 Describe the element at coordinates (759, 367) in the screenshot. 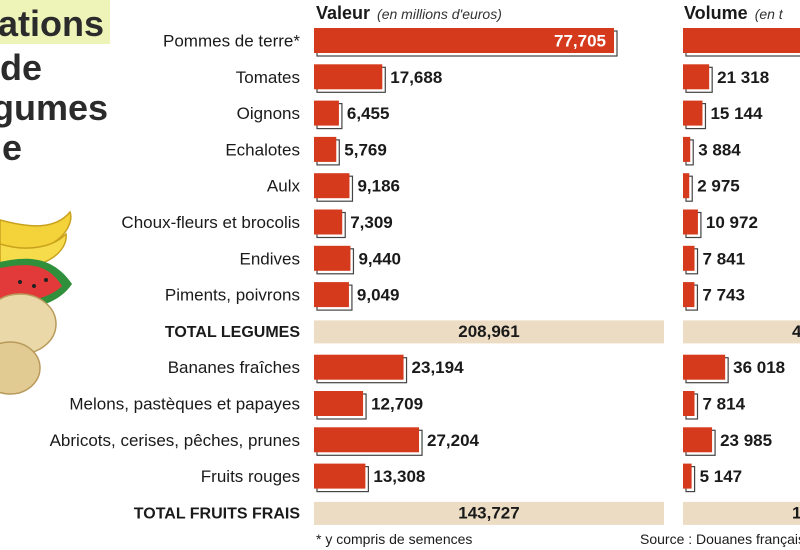

I see `volume-label: 36 018` at that location.